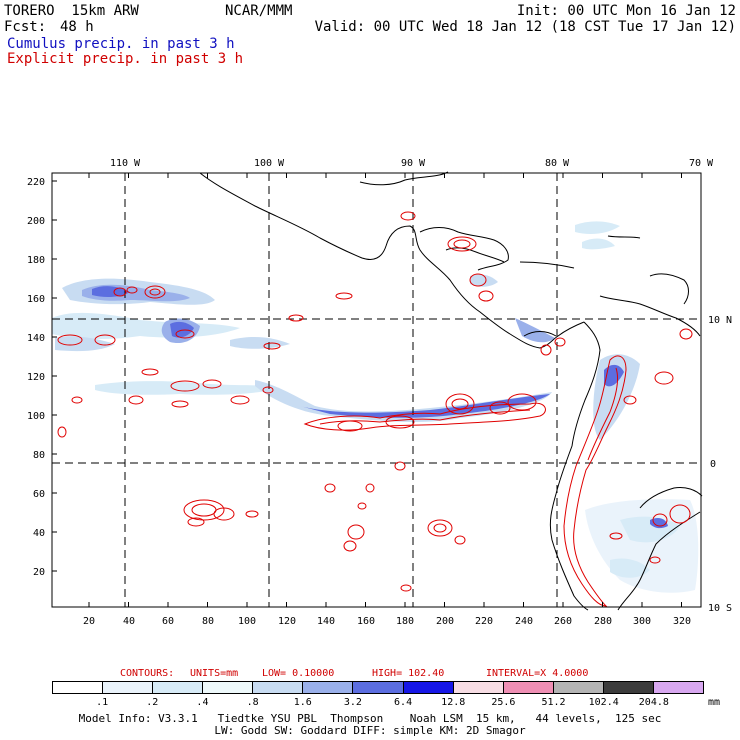 Image resolution: width=740 pixels, height=740 pixels. What do you see at coordinates (524, 621) in the screenshot?
I see `x-tick-label: 240` at bounding box center [524, 621].